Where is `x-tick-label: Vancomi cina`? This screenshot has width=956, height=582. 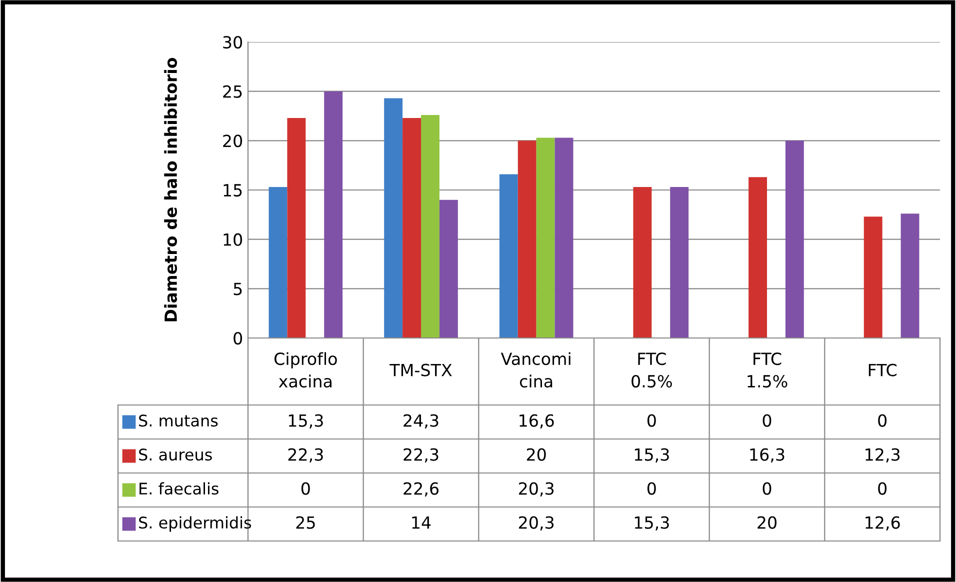
x-tick-label: Vancomi cina is located at coordinates (535, 370).